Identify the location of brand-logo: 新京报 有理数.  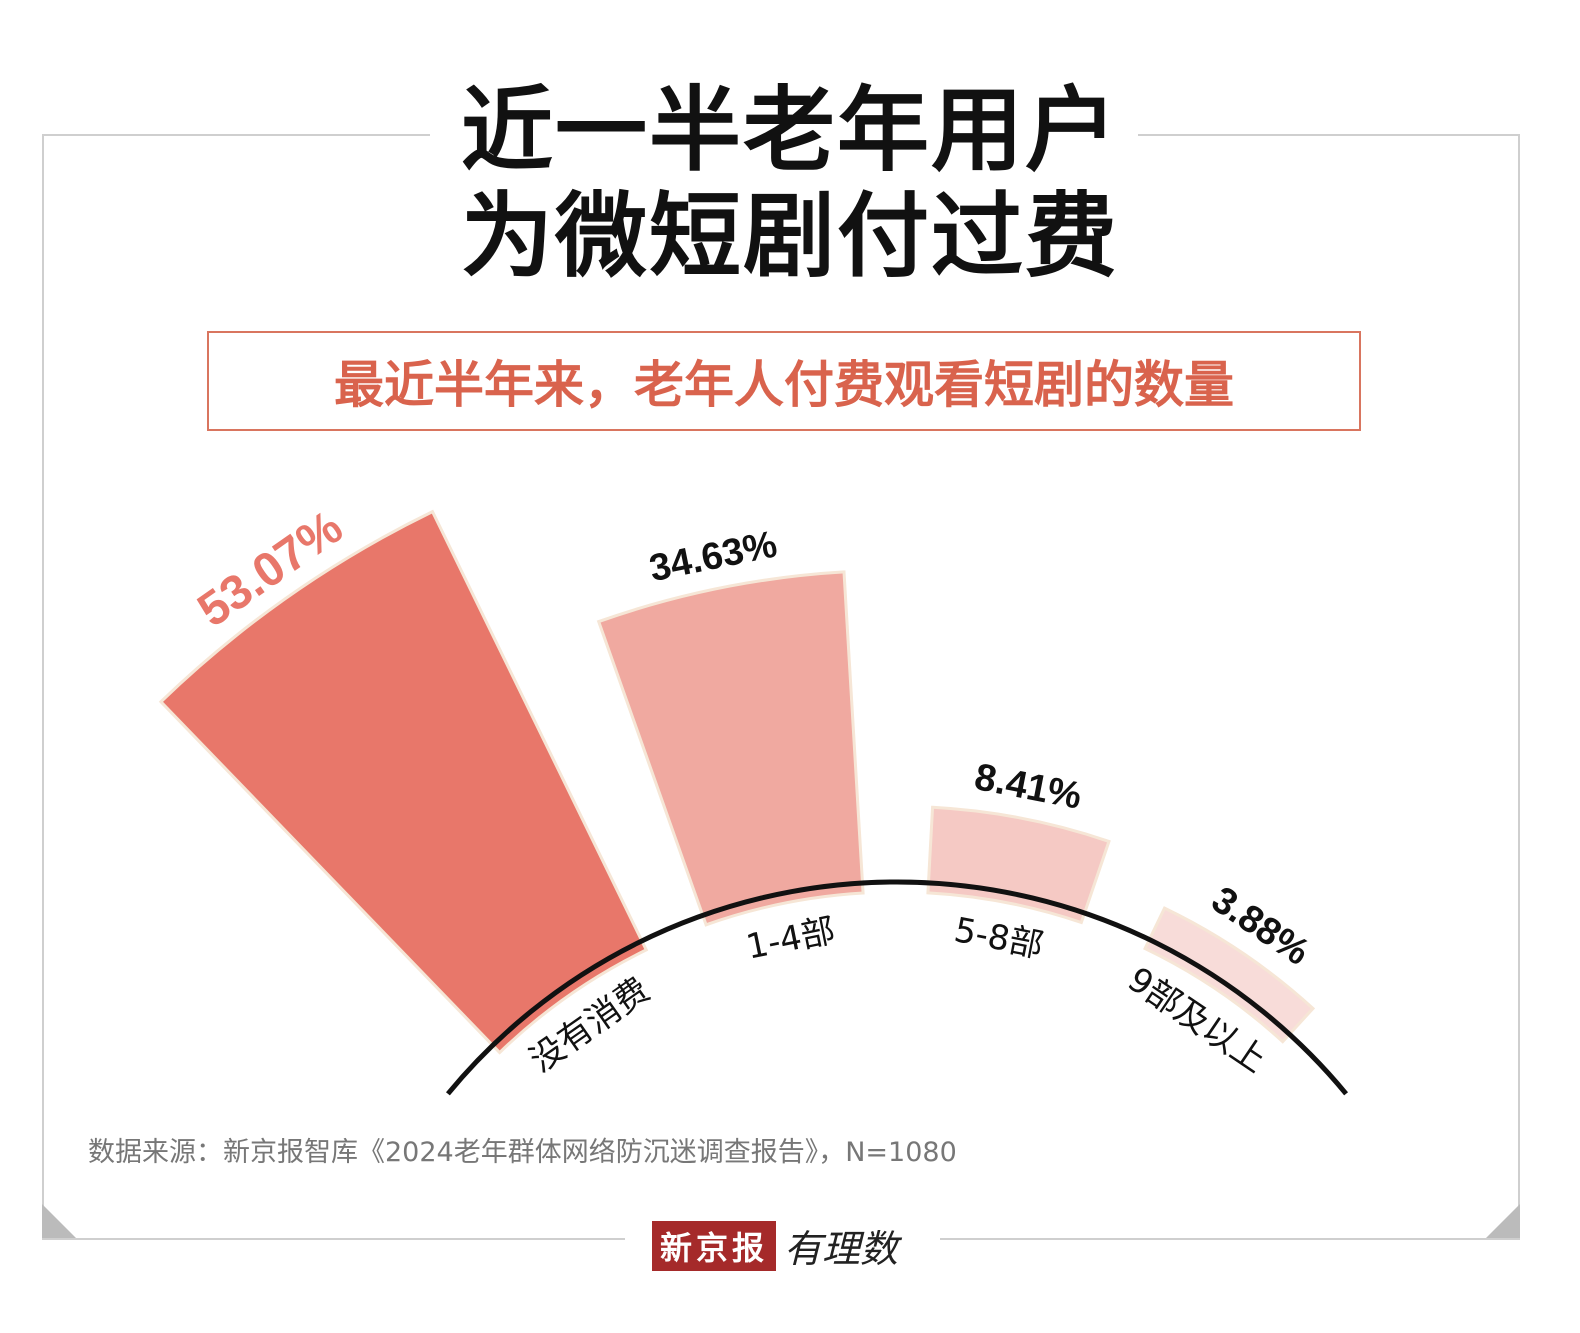
(775, 1245).